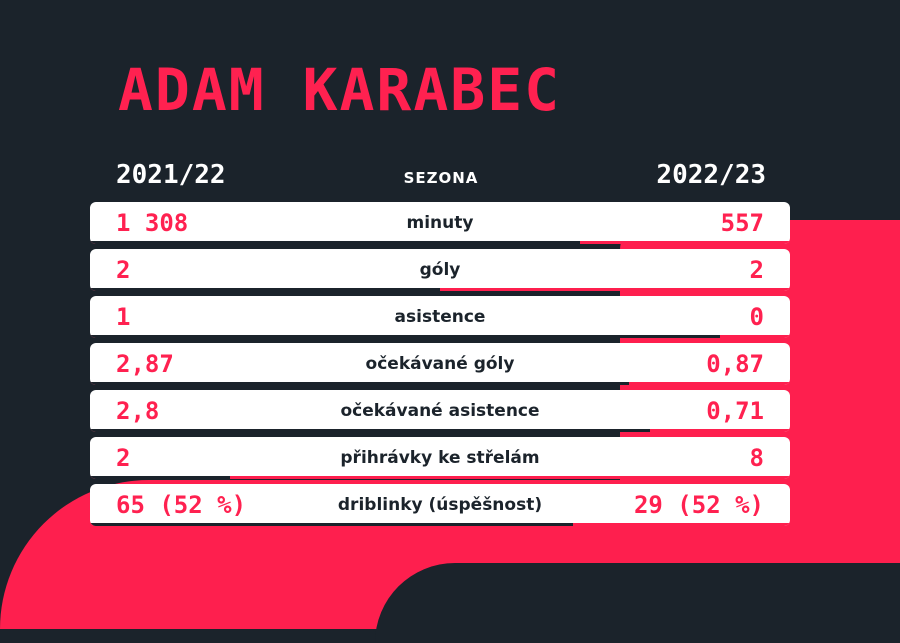 Image resolution: width=900 pixels, height=643 pixels. Describe the element at coordinates (735, 364) in the screenshot. I see `stat-value-right: 0,87` at that location.